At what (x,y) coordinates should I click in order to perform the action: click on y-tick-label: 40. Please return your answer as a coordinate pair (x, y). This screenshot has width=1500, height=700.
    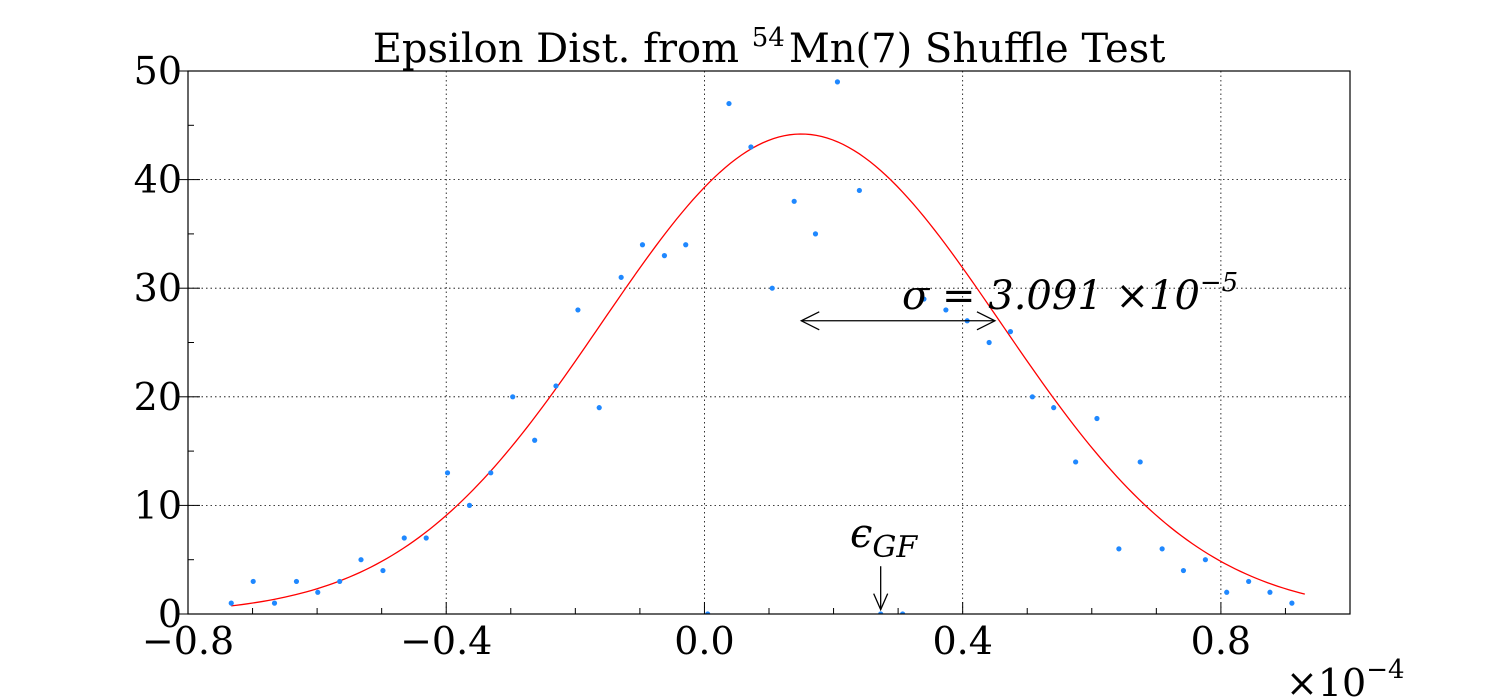
    Looking at the image, I should click on (158, 180).